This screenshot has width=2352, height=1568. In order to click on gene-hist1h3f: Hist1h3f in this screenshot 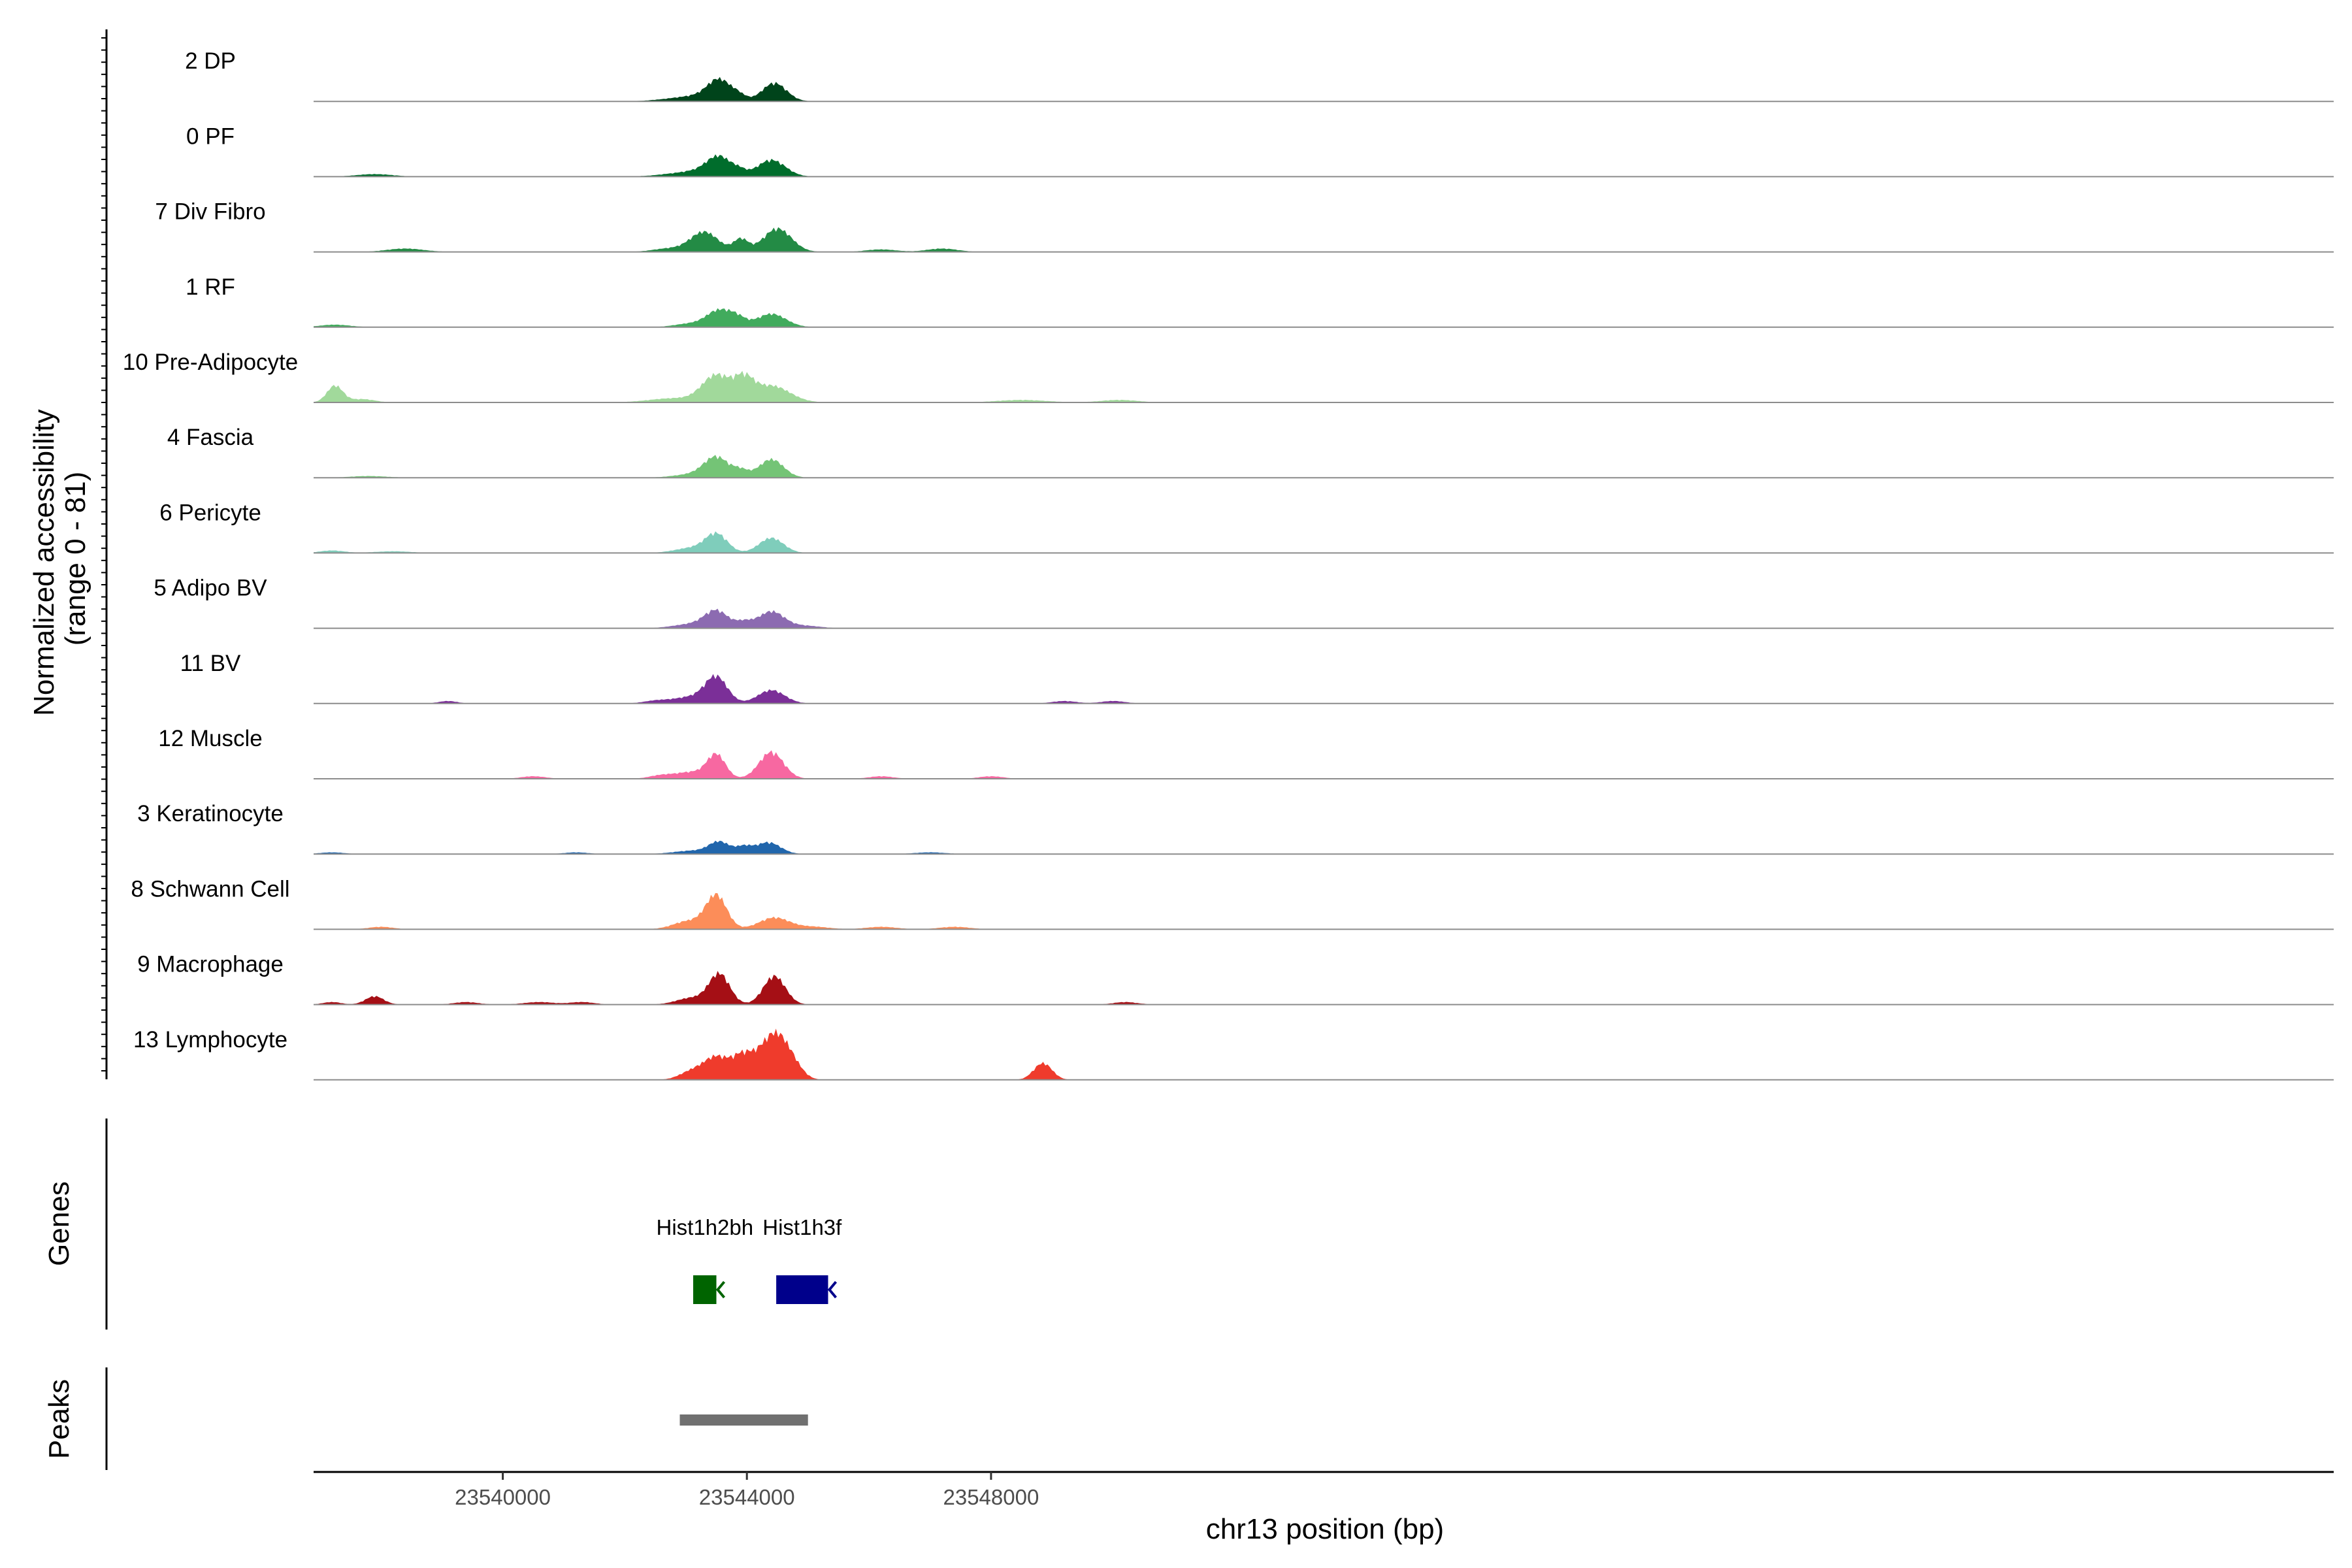, I will do `click(802, 1259)`.